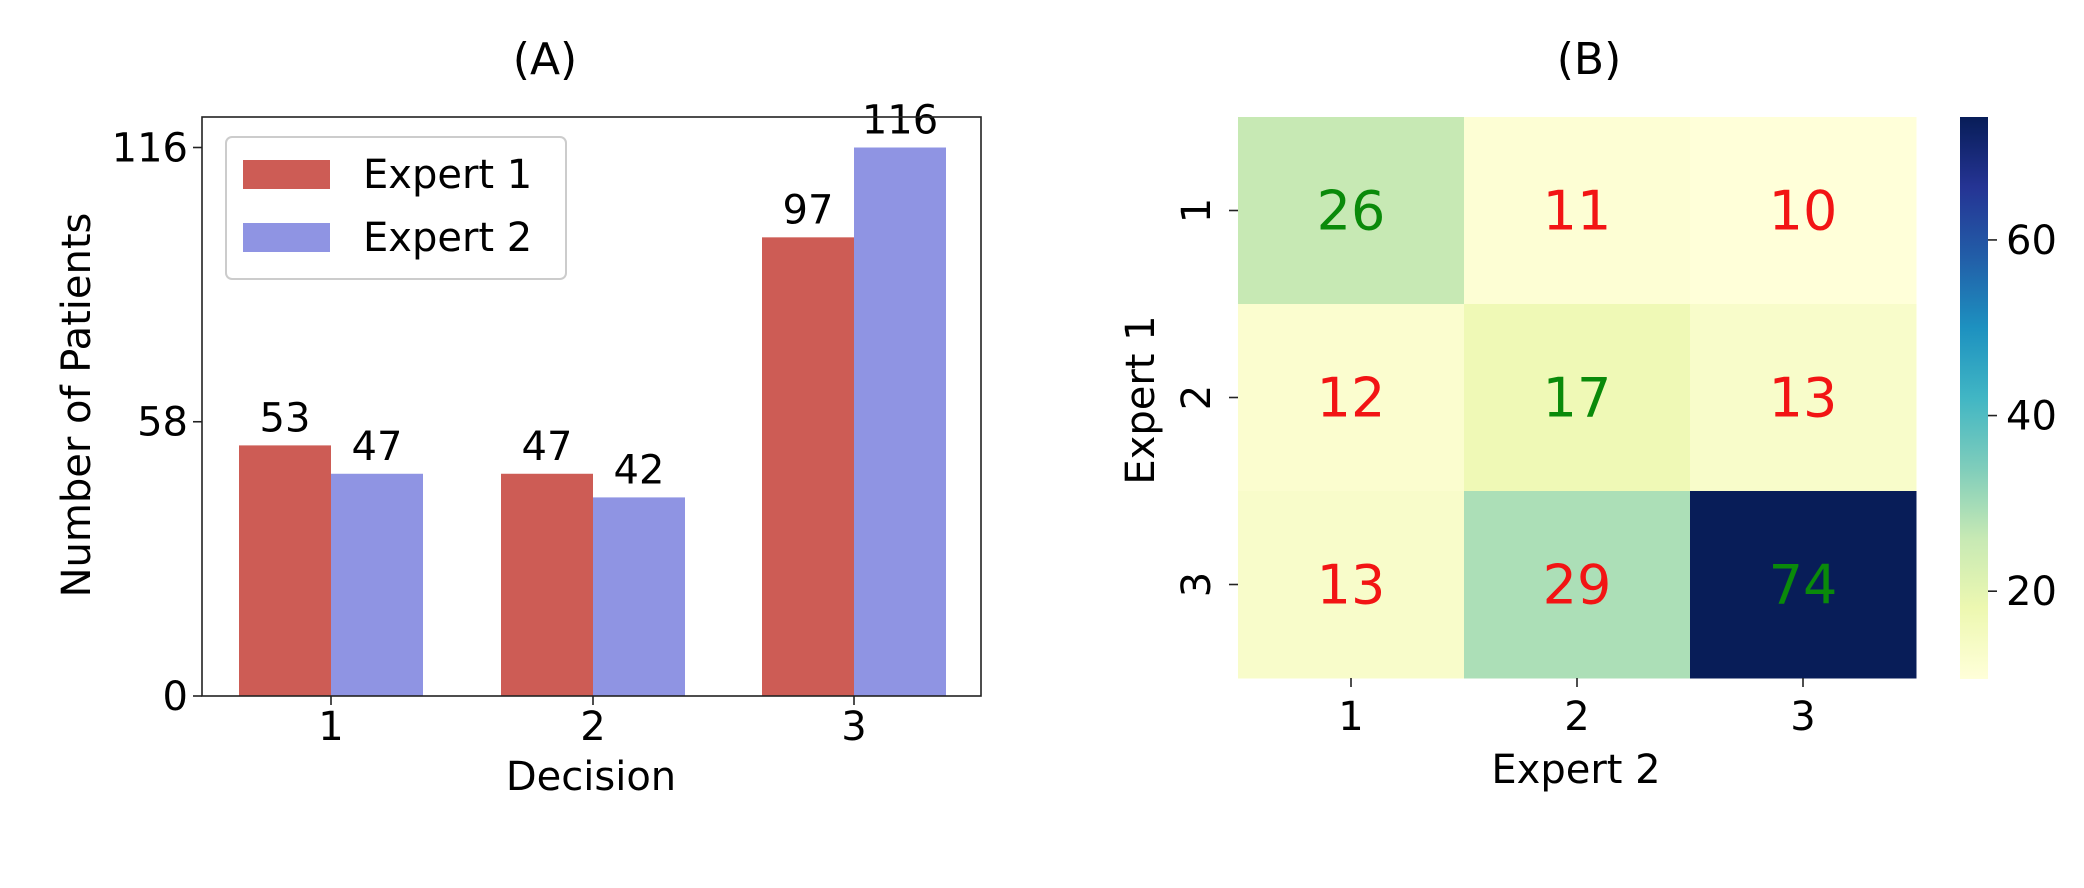 The width and height of the screenshot is (2084, 888). Describe the element at coordinates (1575, 770) in the screenshot. I see `x-axis-label: Expert 2` at that location.